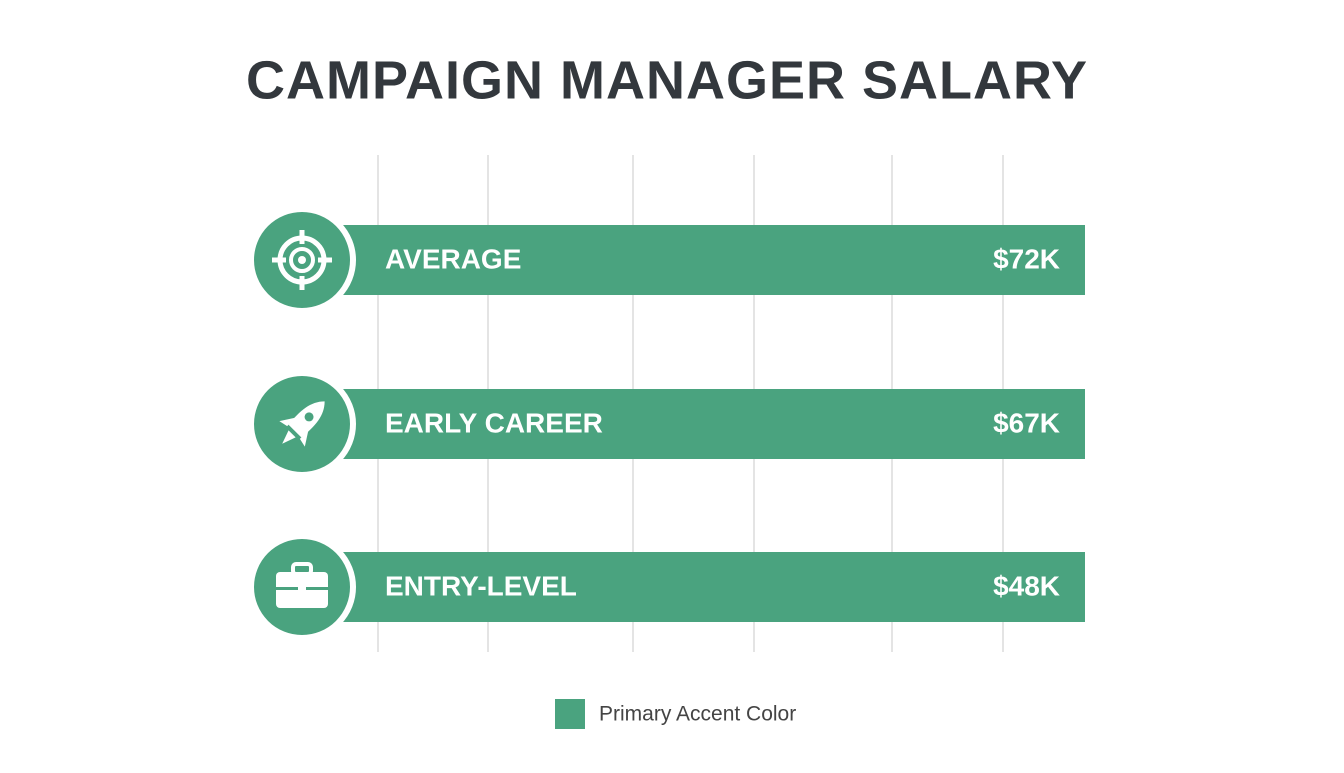 Image resolution: width=1344 pixels, height=773 pixels. I want to click on target-icon, so click(302, 260).